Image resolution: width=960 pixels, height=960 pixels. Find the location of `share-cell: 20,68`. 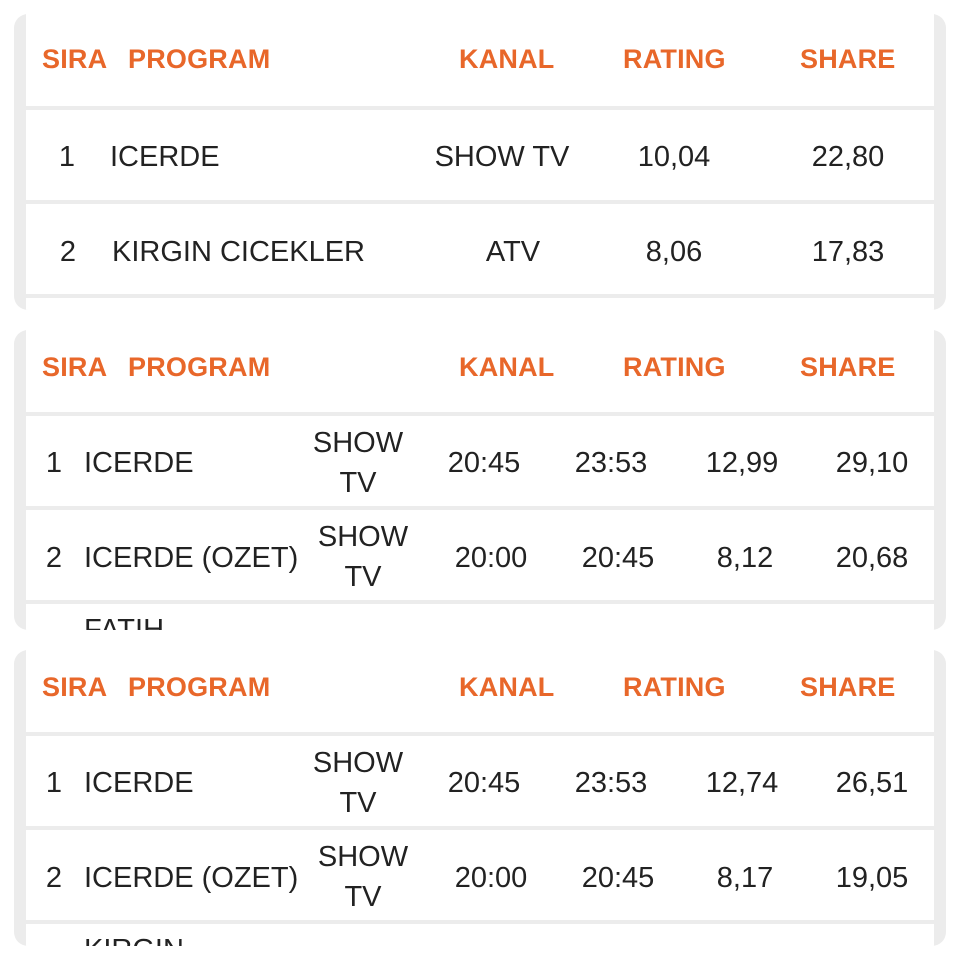

share-cell: 20,68 is located at coordinates (872, 558).